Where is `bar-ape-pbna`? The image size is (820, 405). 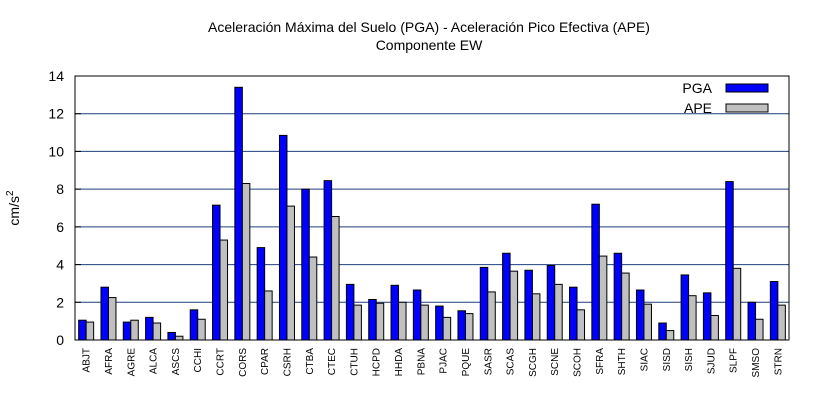 bar-ape-pbna is located at coordinates (424, 322).